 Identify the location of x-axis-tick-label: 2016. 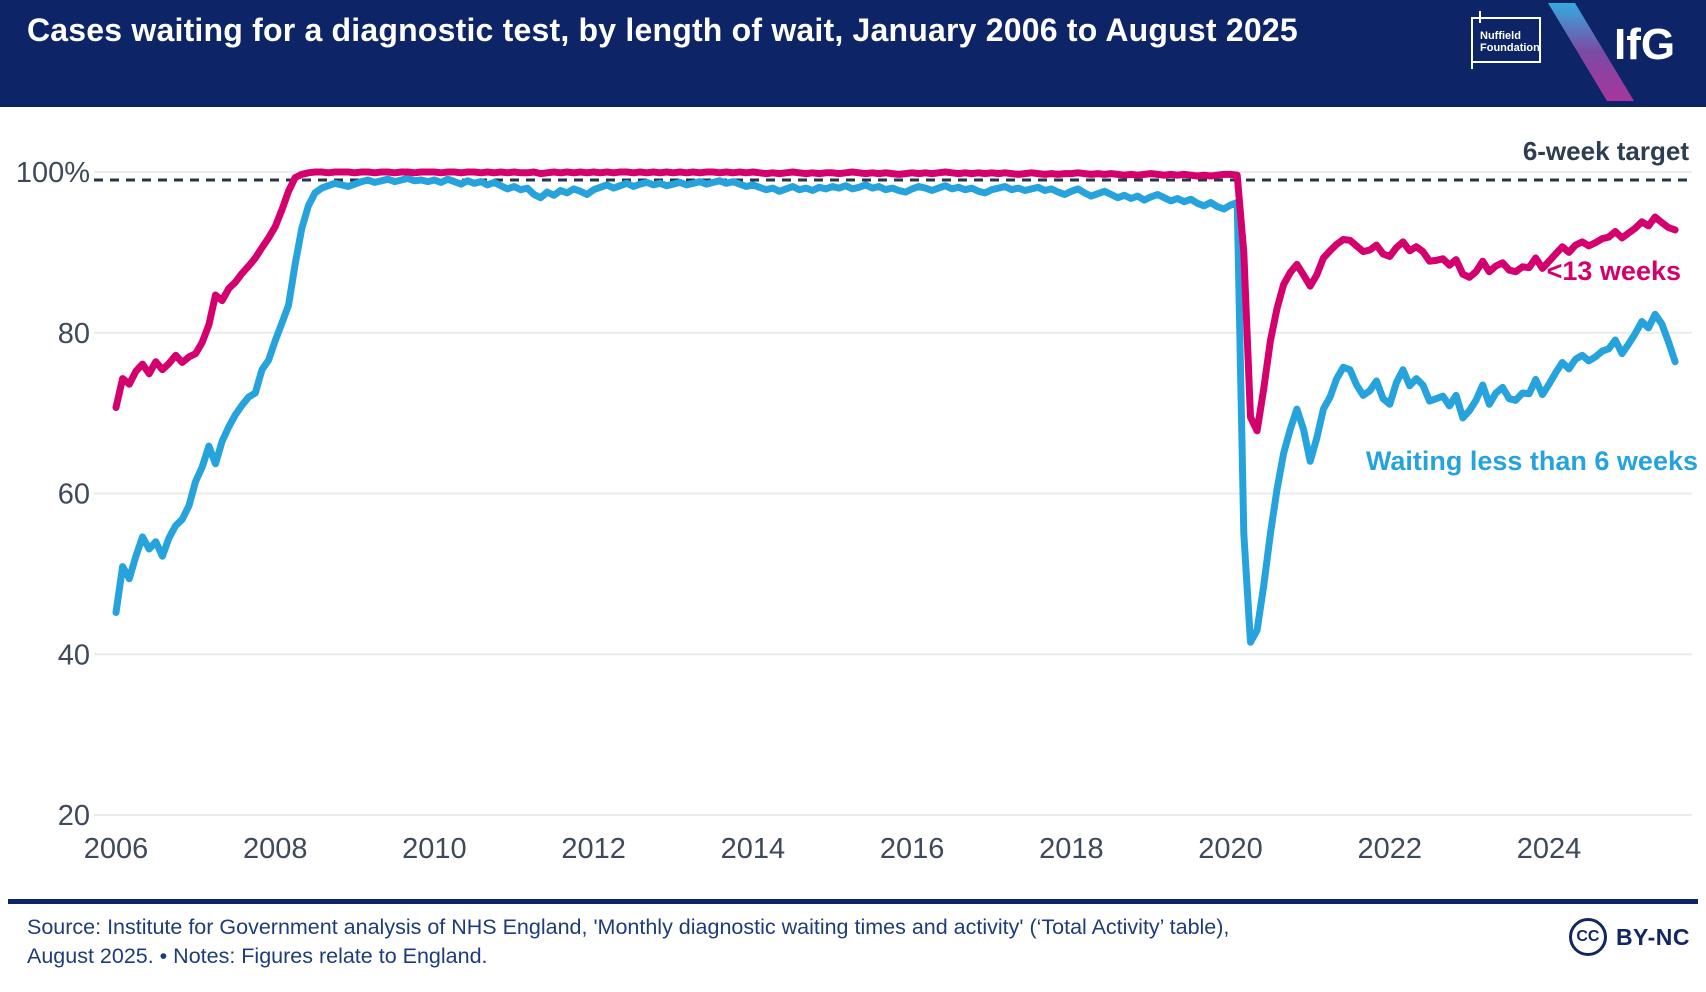
(912, 849).